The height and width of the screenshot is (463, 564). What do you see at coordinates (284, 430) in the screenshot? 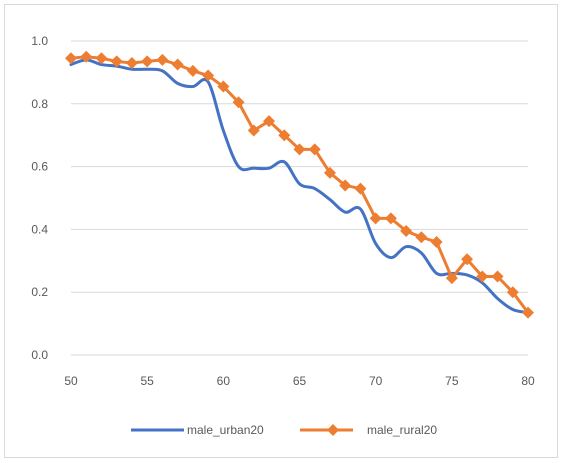
I see `legend: male_urban20 male_rural20` at bounding box center [284, 430].